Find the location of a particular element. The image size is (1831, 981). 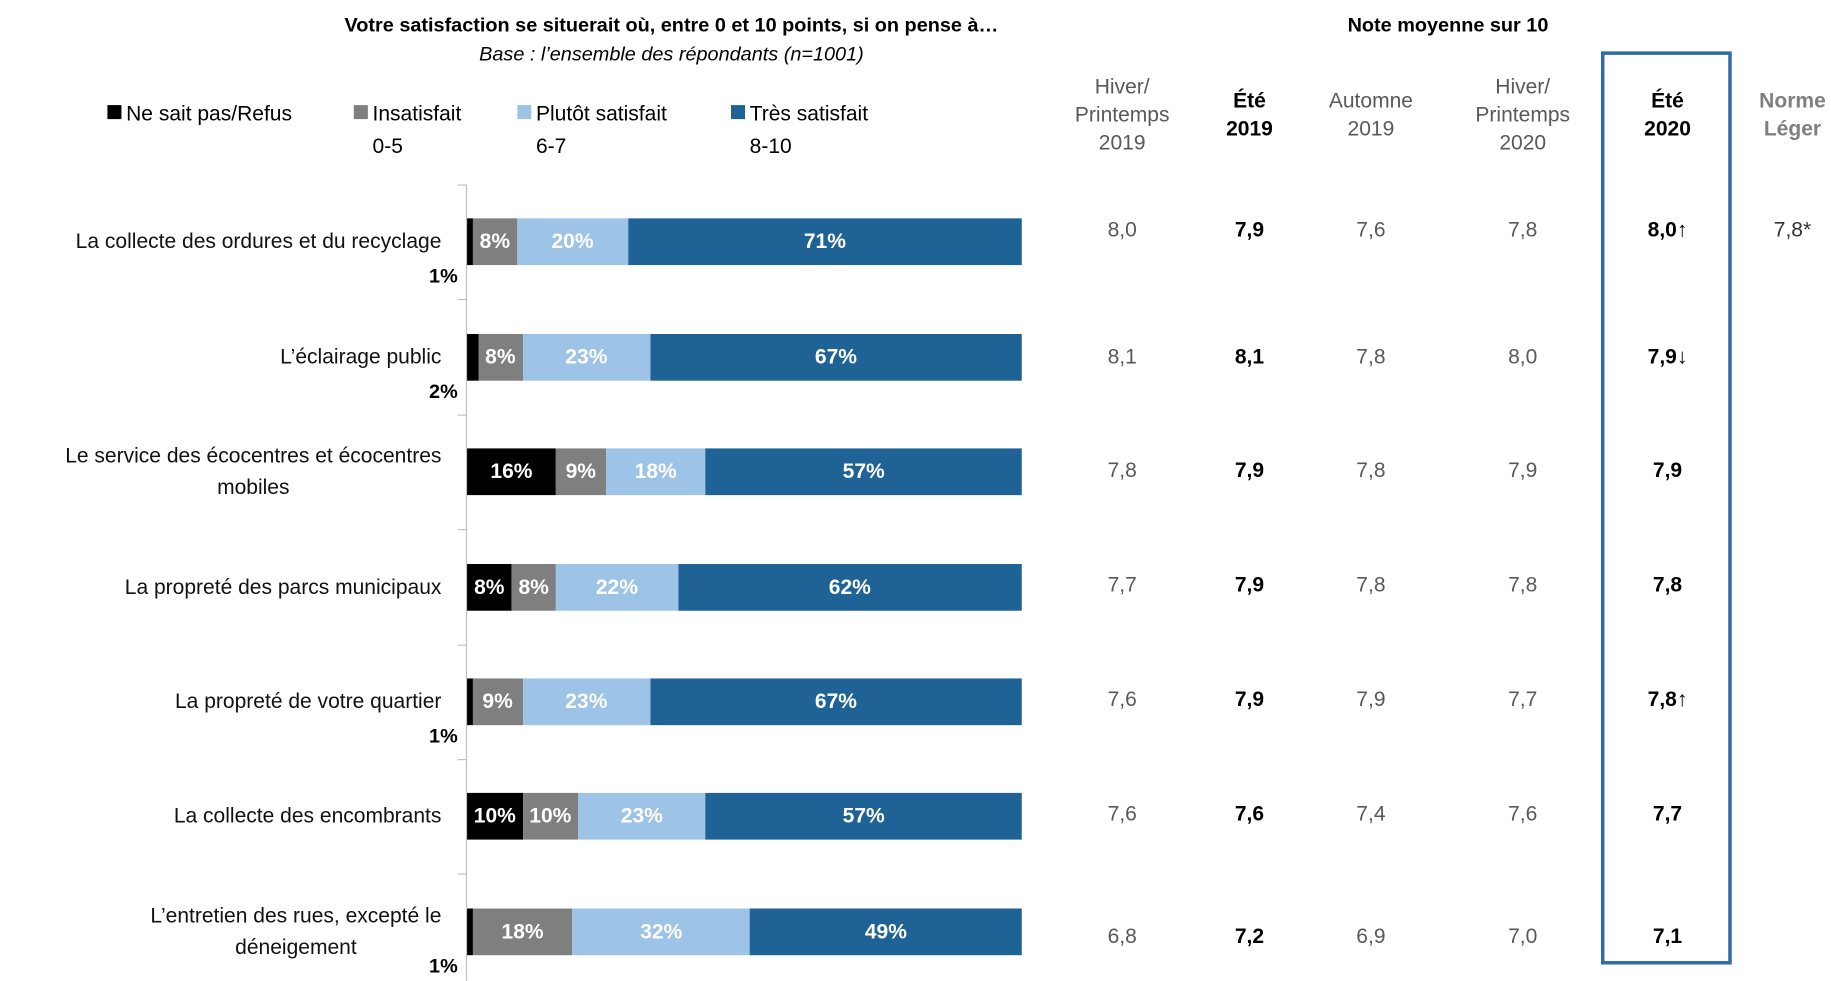

data-label: 71% is located at coordinates (824, 241).